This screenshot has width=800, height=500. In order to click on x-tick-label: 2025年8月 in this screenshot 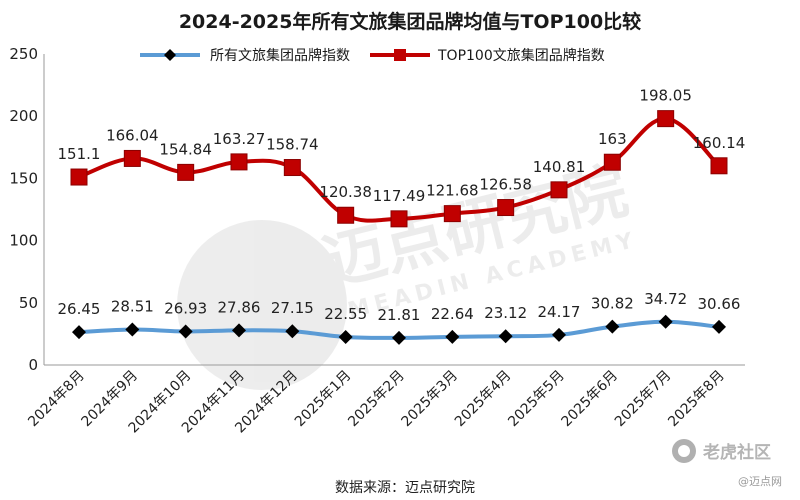, I will do `click(696, 399)`.